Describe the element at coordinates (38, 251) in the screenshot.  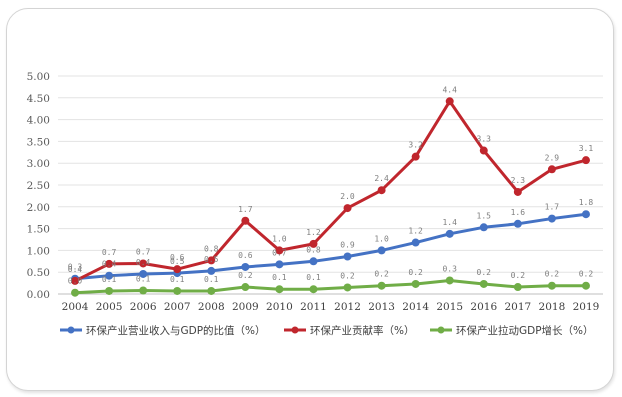
I see `y-tick-label: 1.00` at that location.